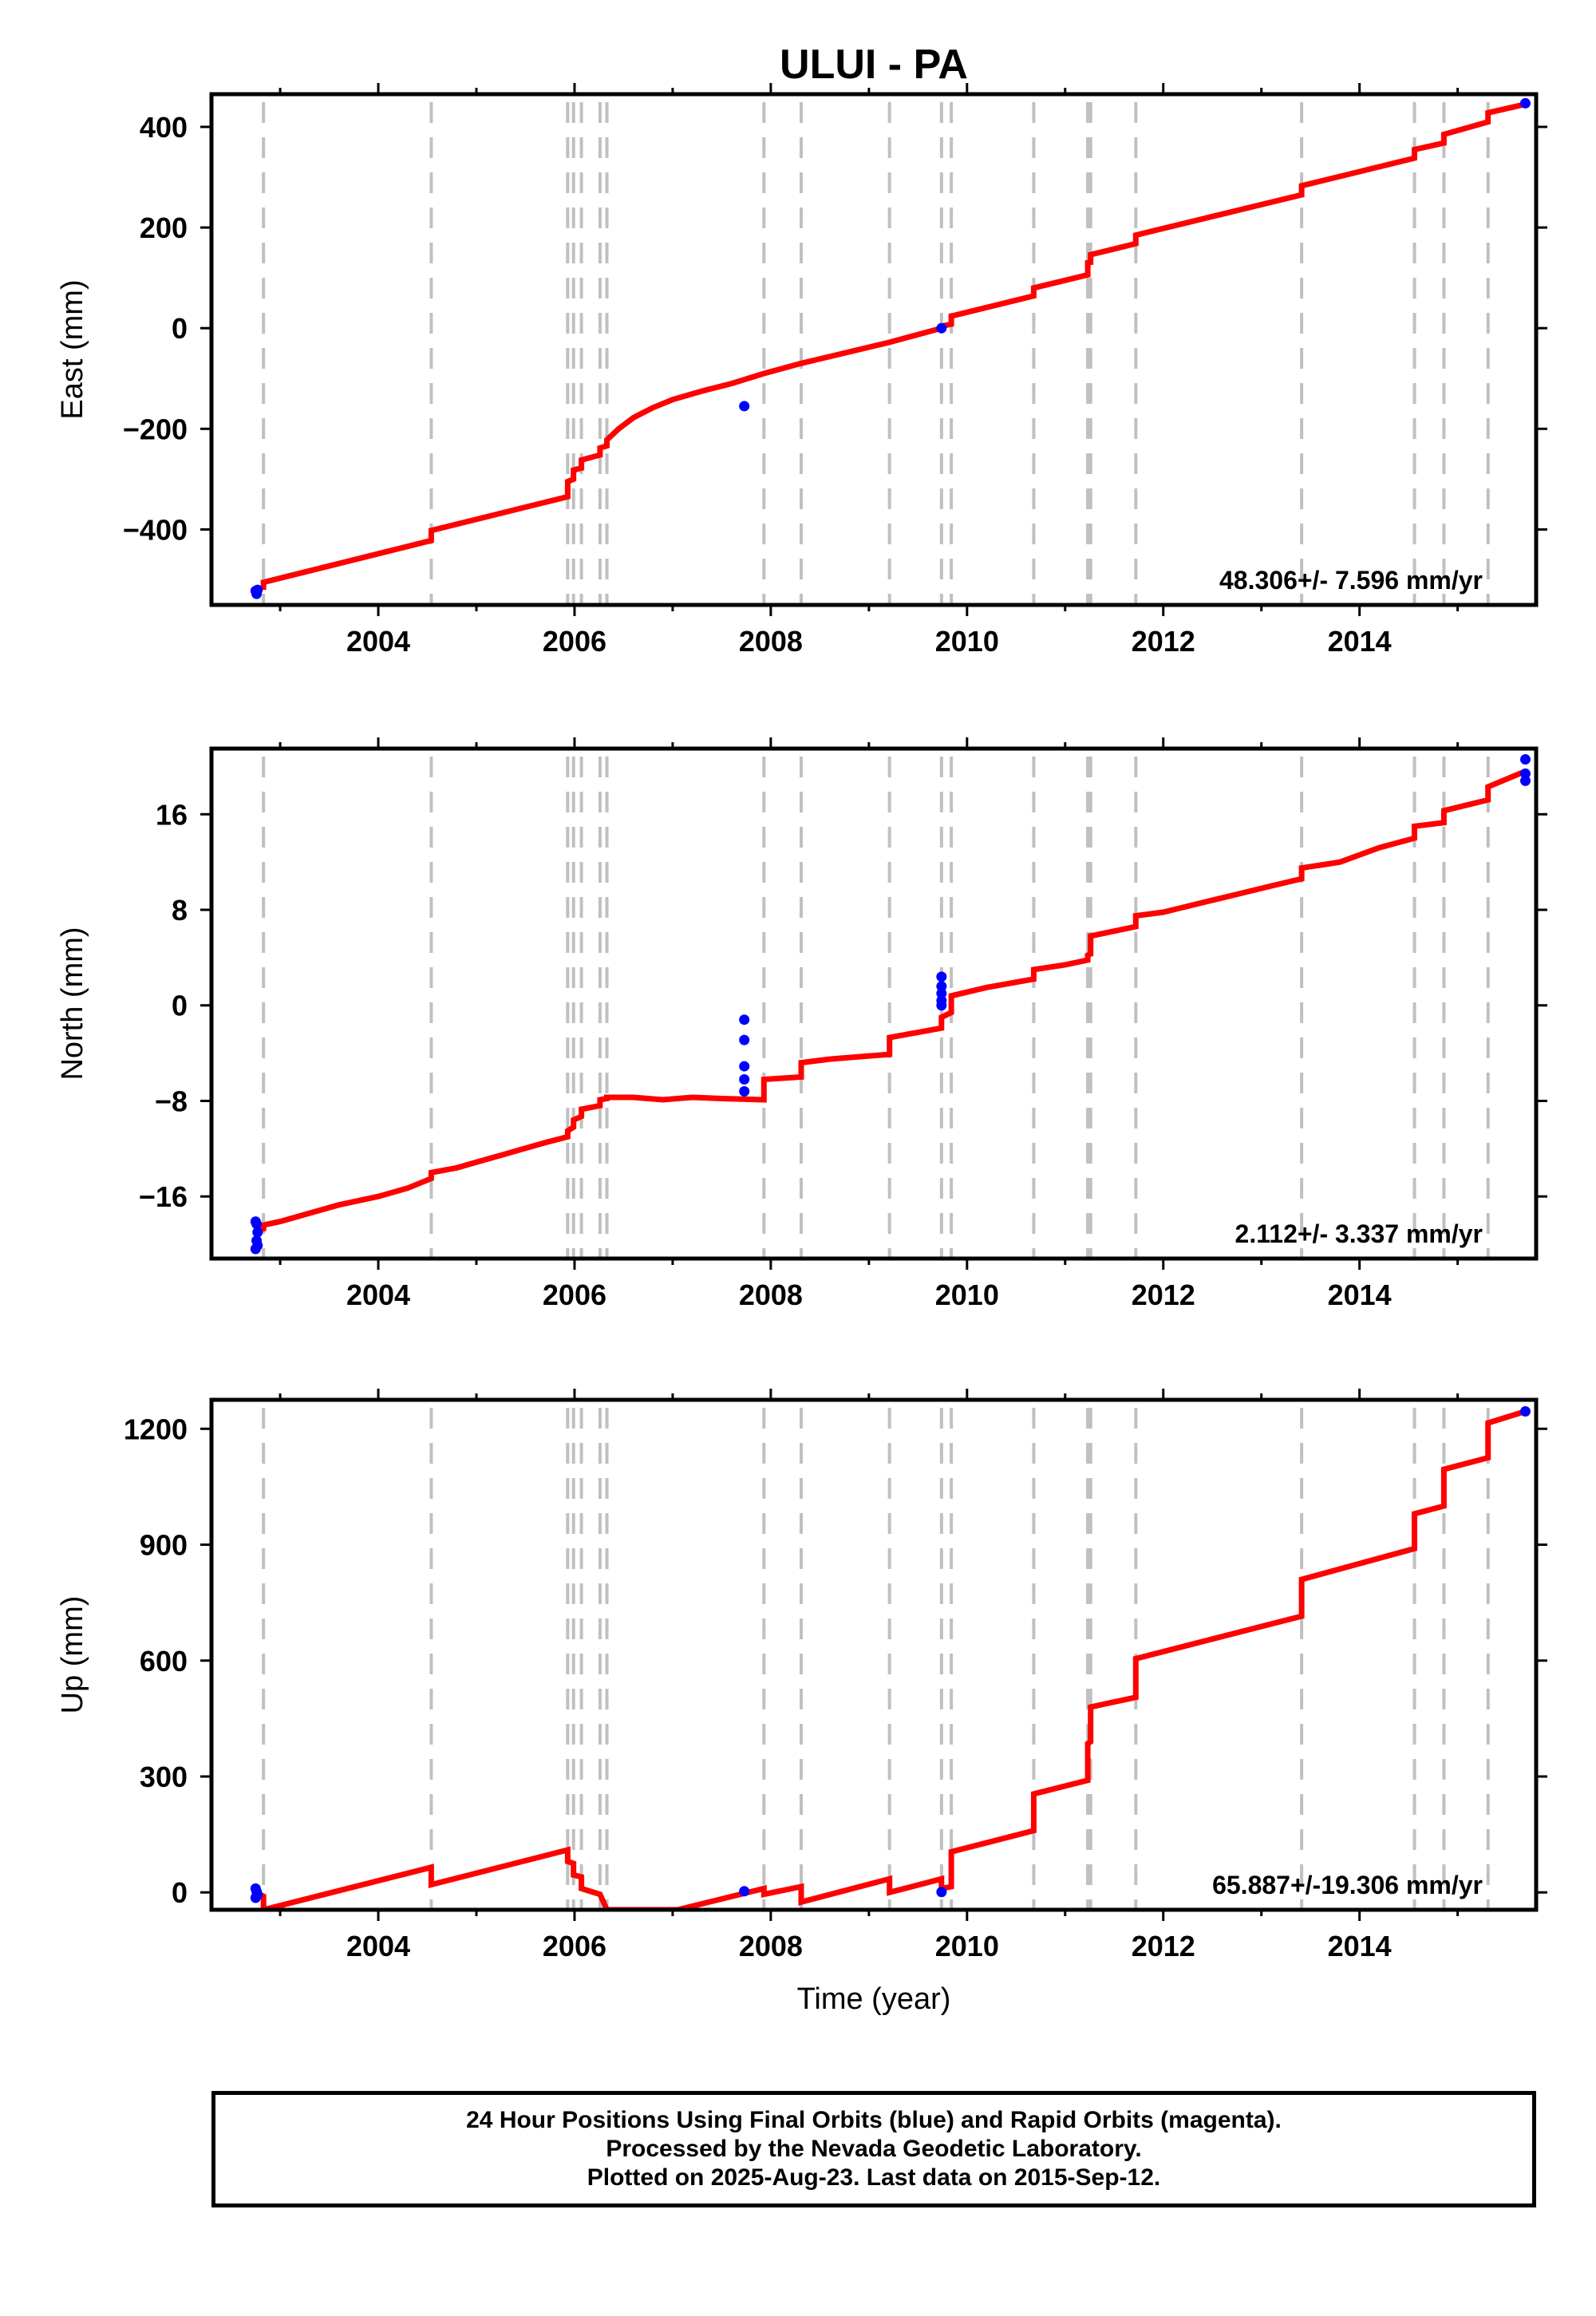 Image resolution: width=1596 pixels, height=2316 pixels. What do you see at coordinates (1351, 580) in the screenshot?
I see `rate-label: 48.306+/- 7.596 mm/yr` at bounding box center [1351, 580].